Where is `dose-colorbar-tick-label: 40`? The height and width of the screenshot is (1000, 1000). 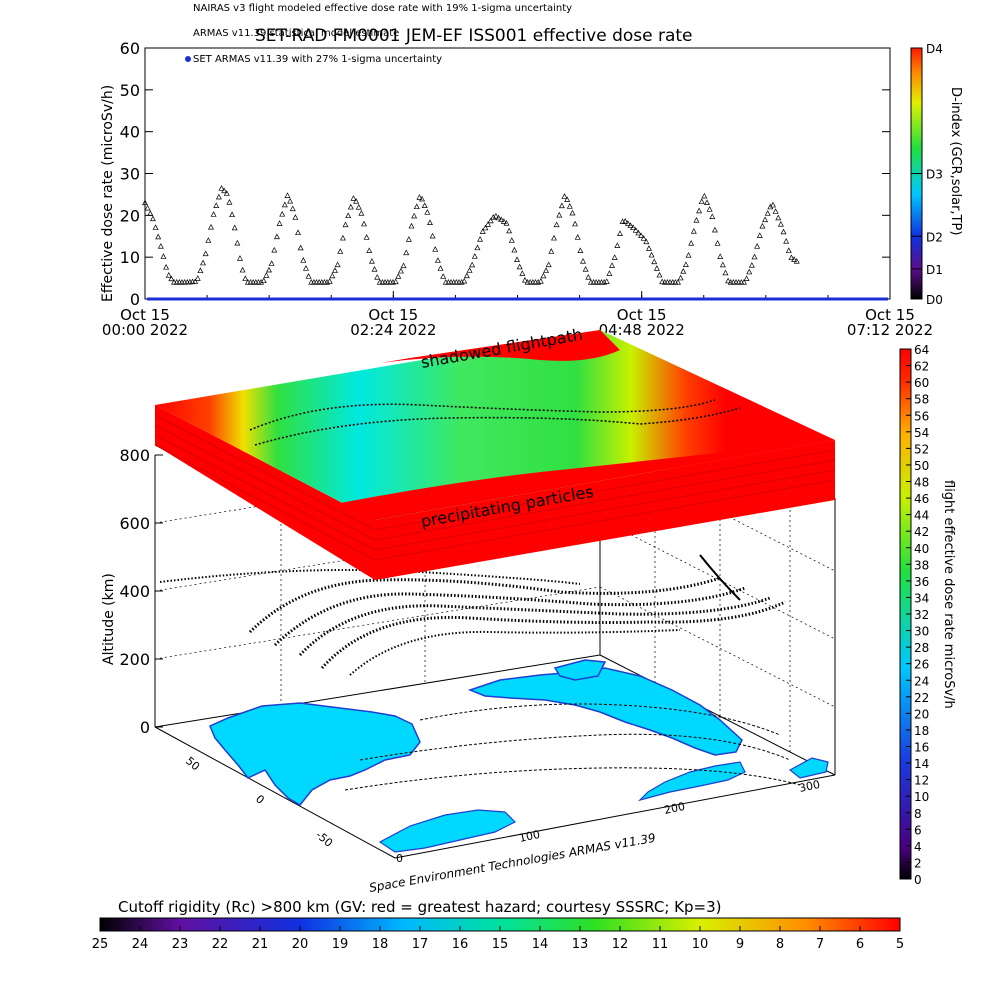 dose-colorbar-tick-label: 40 is located at coordinates (921, 549).